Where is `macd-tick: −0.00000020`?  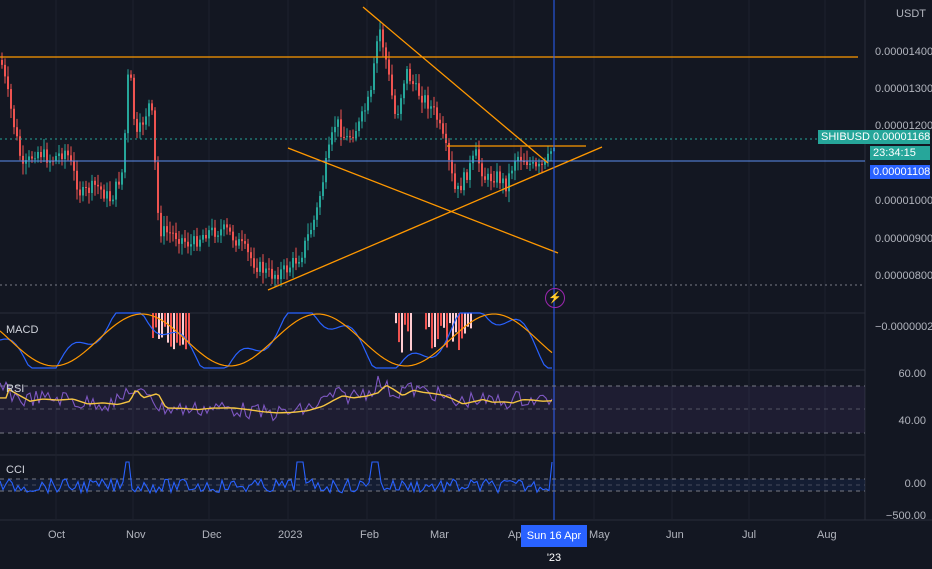 macd-tick: −0.00000020 is located at coordinates (903, 327).